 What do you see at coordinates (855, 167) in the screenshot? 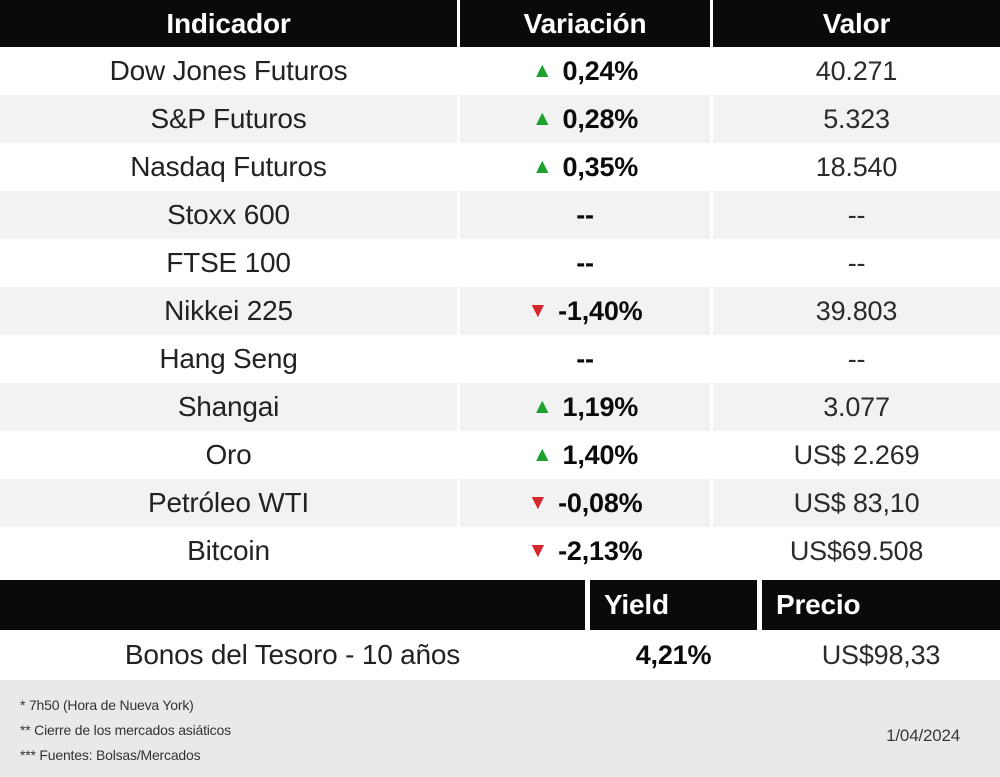
I see `indicator-value: 18.540` at bounding box center [855, 167].